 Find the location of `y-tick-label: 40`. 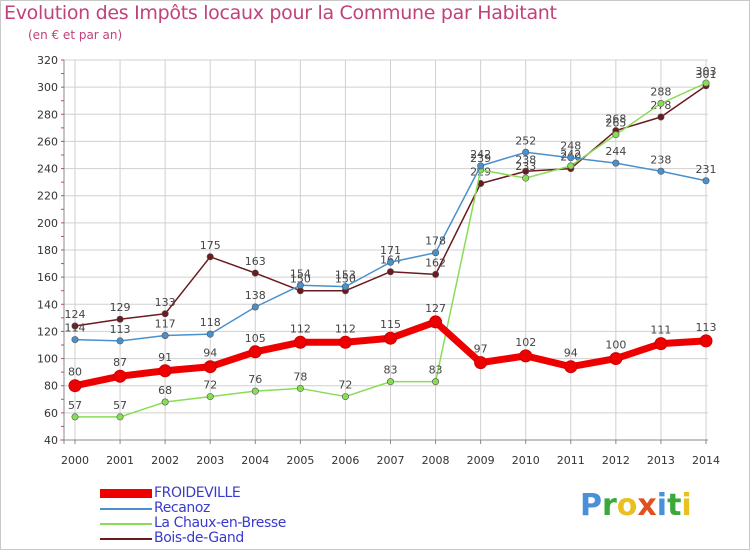

y-tick-label: 40 is located at coordinates (51, 440).